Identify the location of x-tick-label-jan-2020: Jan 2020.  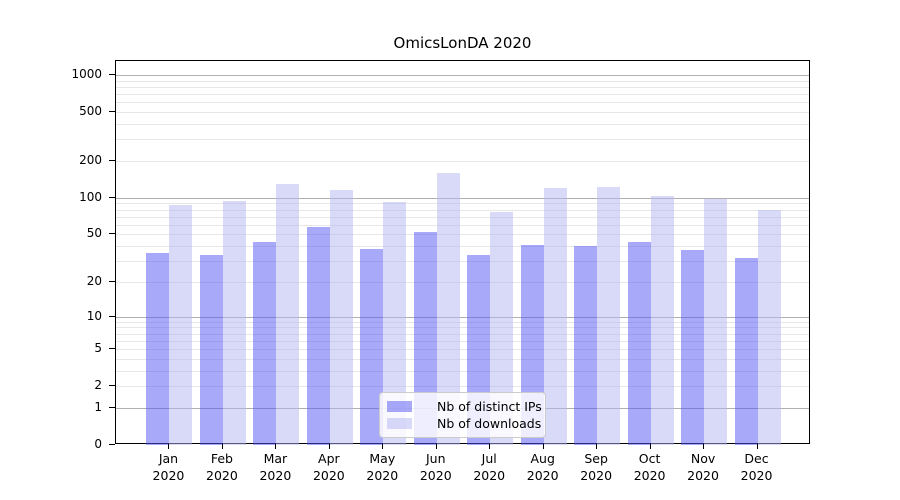
(168, 467).